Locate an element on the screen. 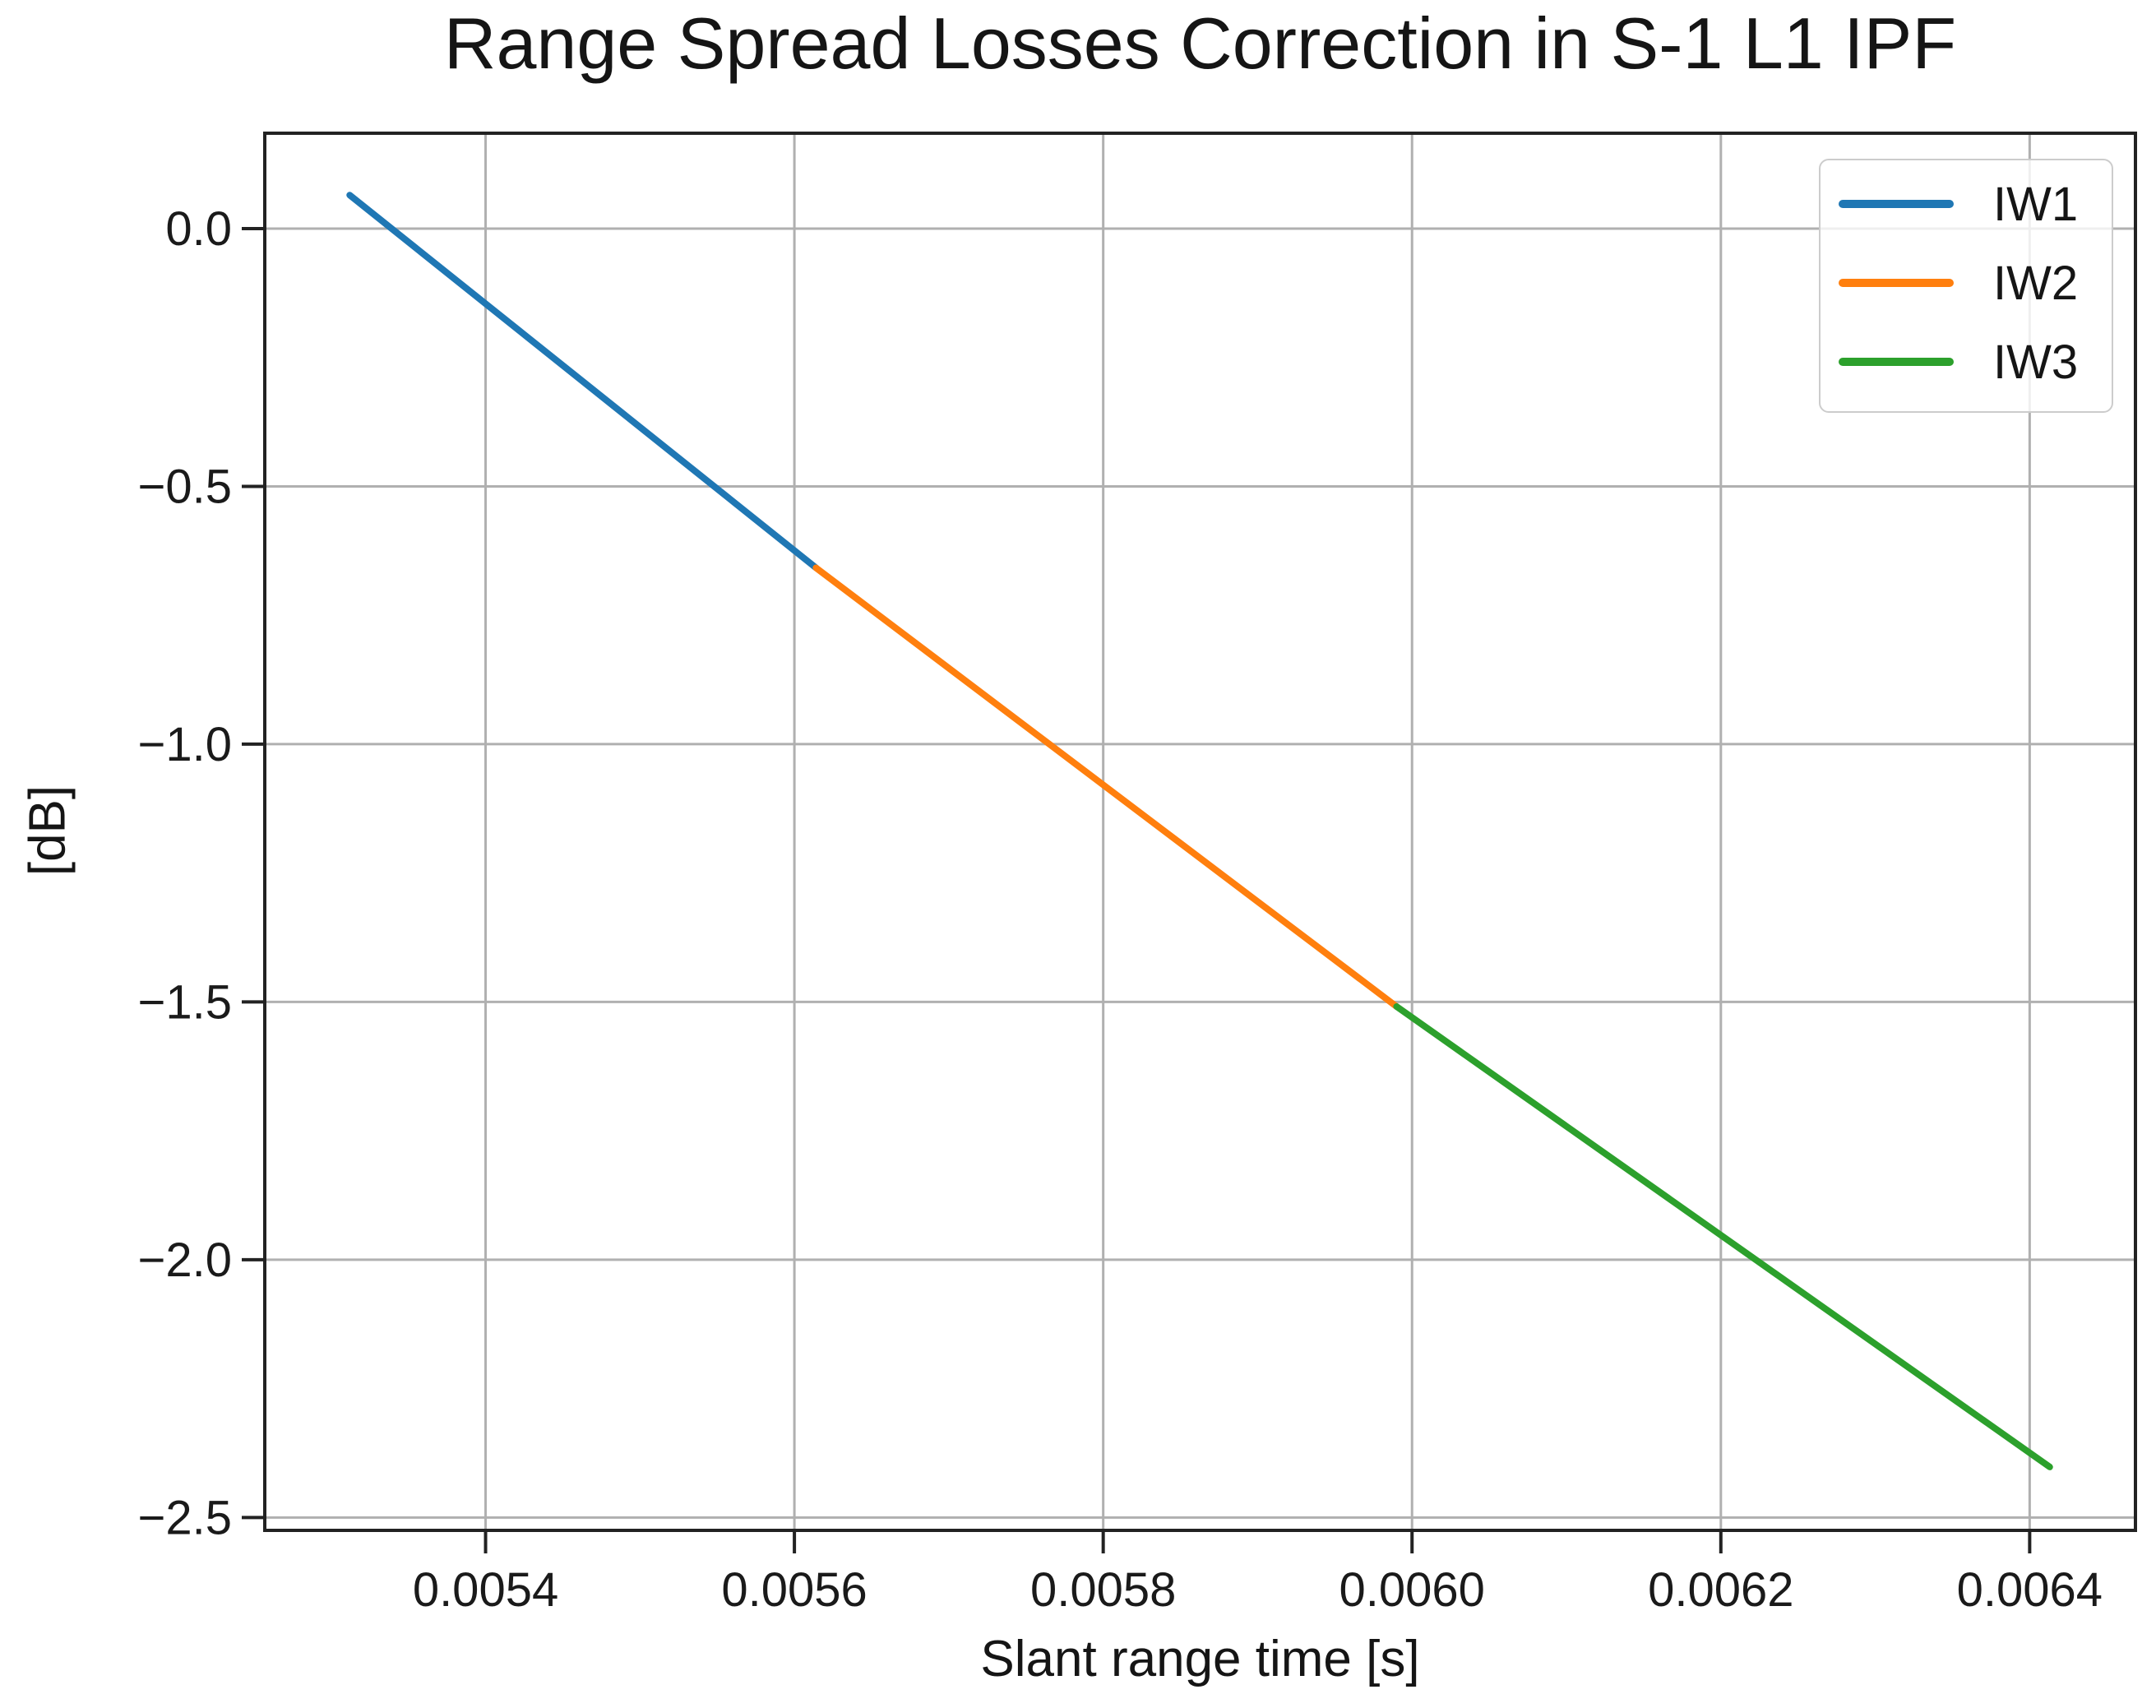  y-tick-label: −1.0 is located at coordinates (186, 744).